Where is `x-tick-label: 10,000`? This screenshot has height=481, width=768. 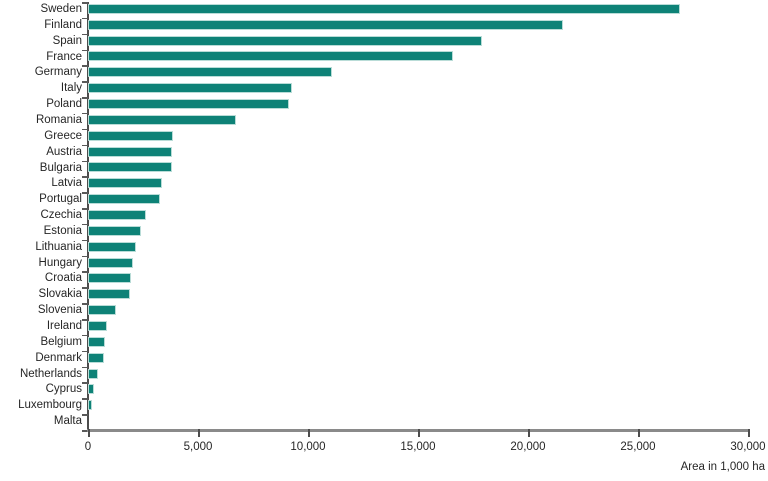
x-tick-label: 10,000 is located at coordinates (308, 447).